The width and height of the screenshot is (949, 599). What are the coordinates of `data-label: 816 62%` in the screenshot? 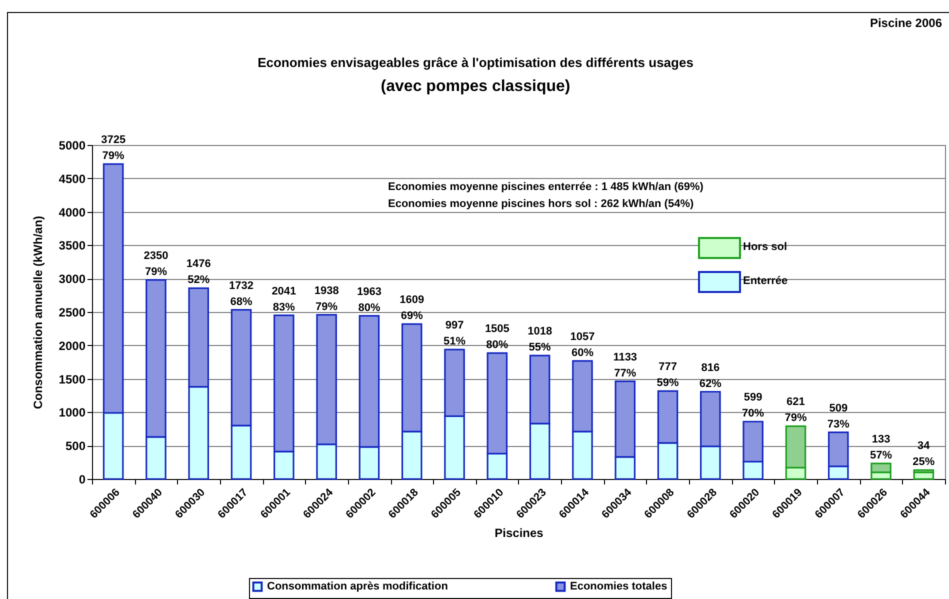 It's located at (710, 376).